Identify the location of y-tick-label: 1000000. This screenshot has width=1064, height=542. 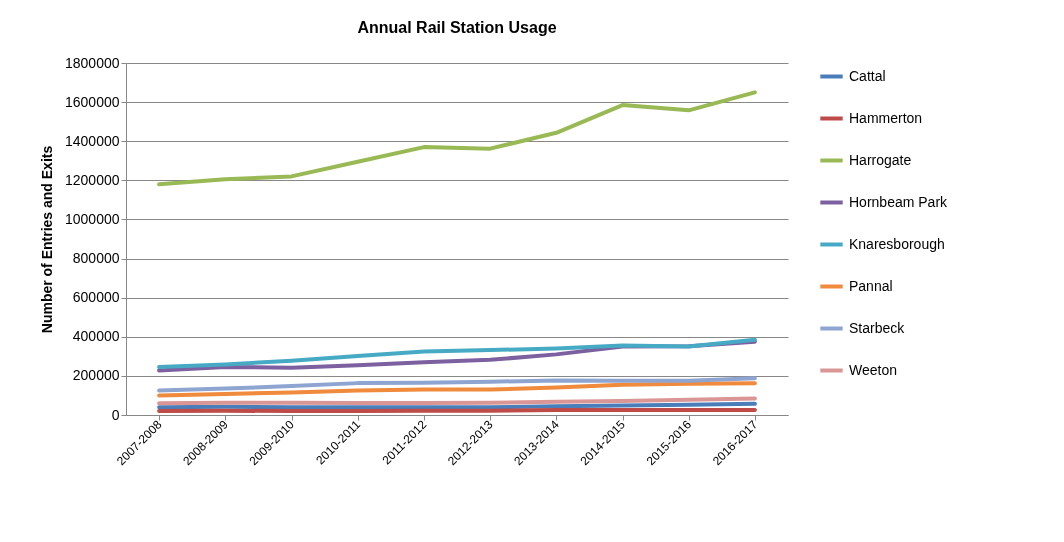
(92, 218).